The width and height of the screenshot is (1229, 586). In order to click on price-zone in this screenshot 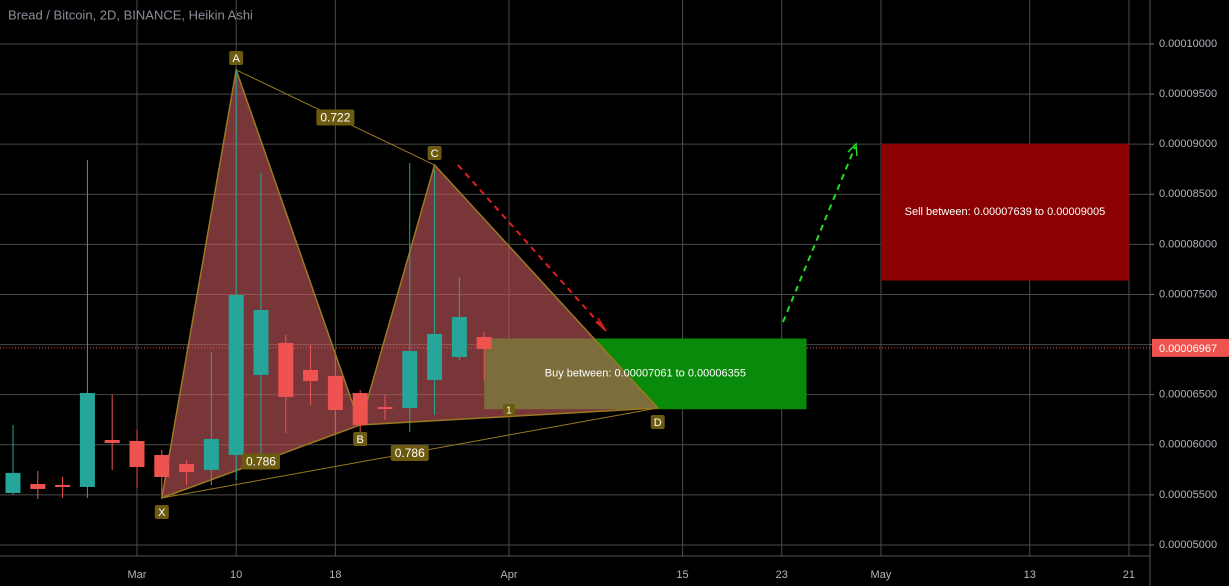, I will do `click(1004, 212)`.